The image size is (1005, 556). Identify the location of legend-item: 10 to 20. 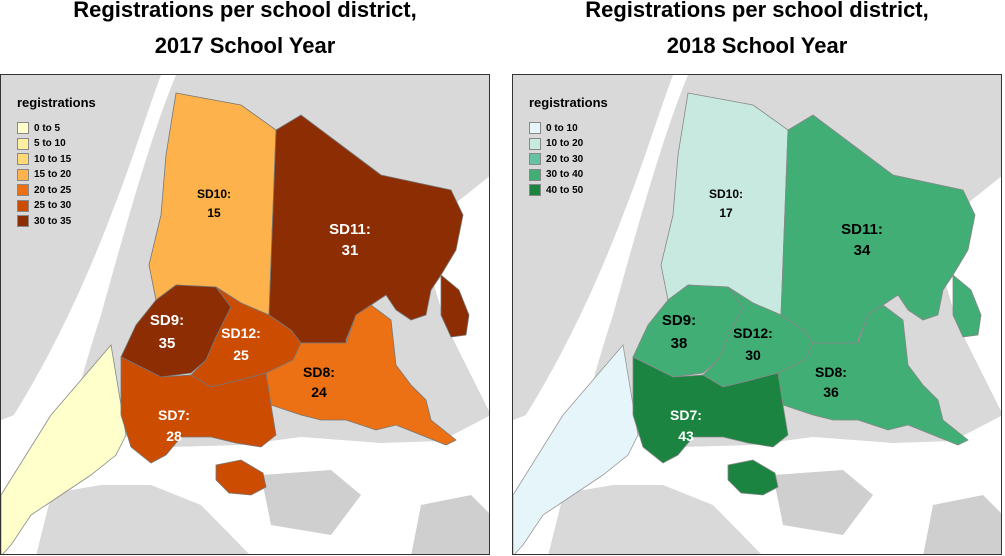
(556, 144).